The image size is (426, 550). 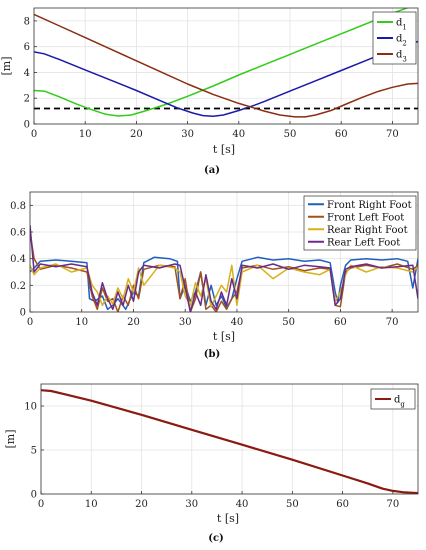 What do you see at coordinates (394, 38) in the screenshot?
I see `legend: d1 d2 d3` at bounding box center [394, 38].